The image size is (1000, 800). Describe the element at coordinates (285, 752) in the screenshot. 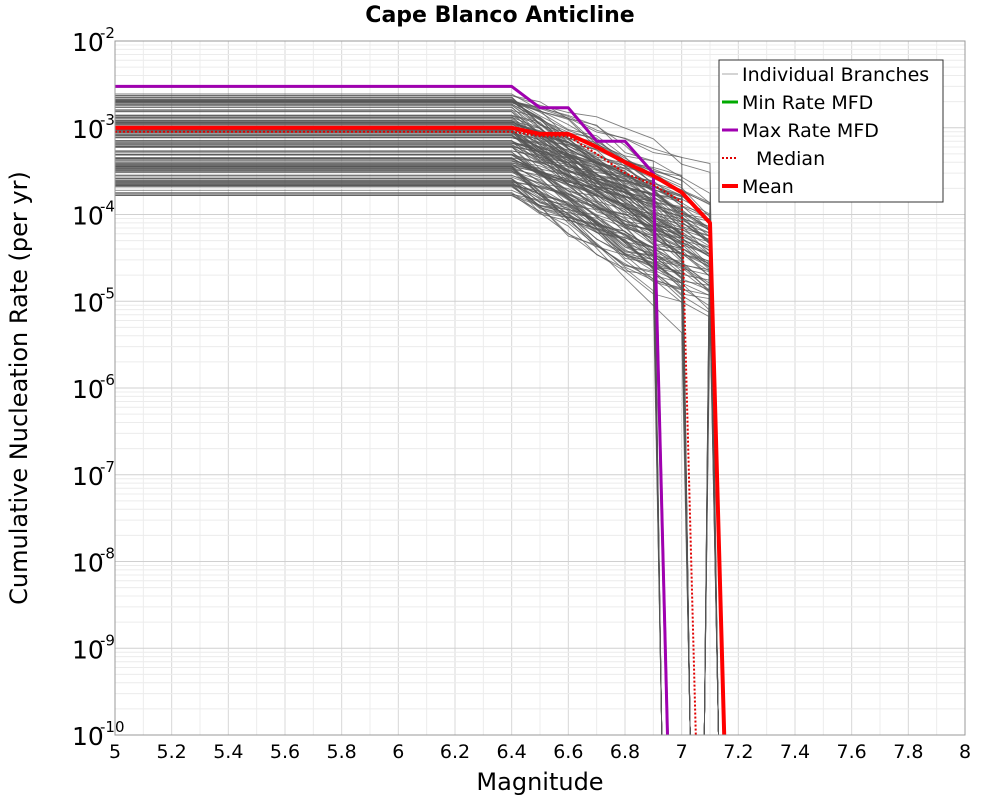

I see `x-tick-label: 5.6` at that location.